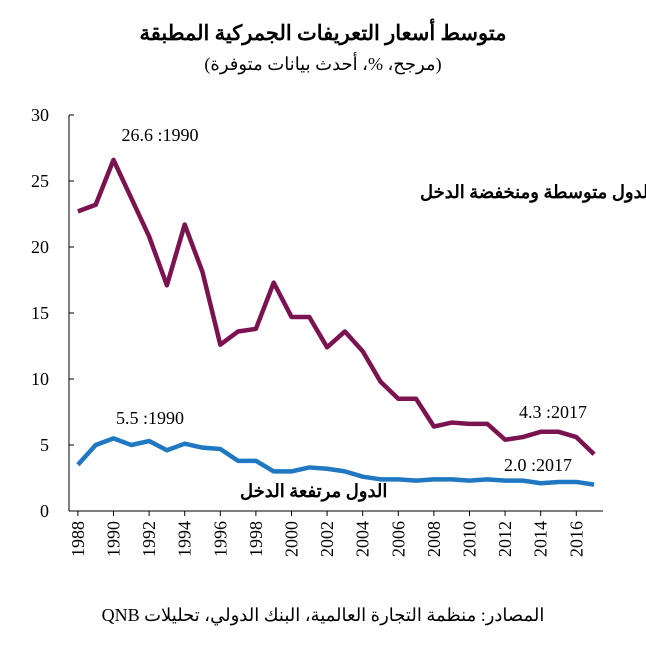 The width and height of the screenshot is (646, 653). Describe the element at coordinates (150, 418) in the screenshot. I see `annotation: 5.5 :1990` at that location.